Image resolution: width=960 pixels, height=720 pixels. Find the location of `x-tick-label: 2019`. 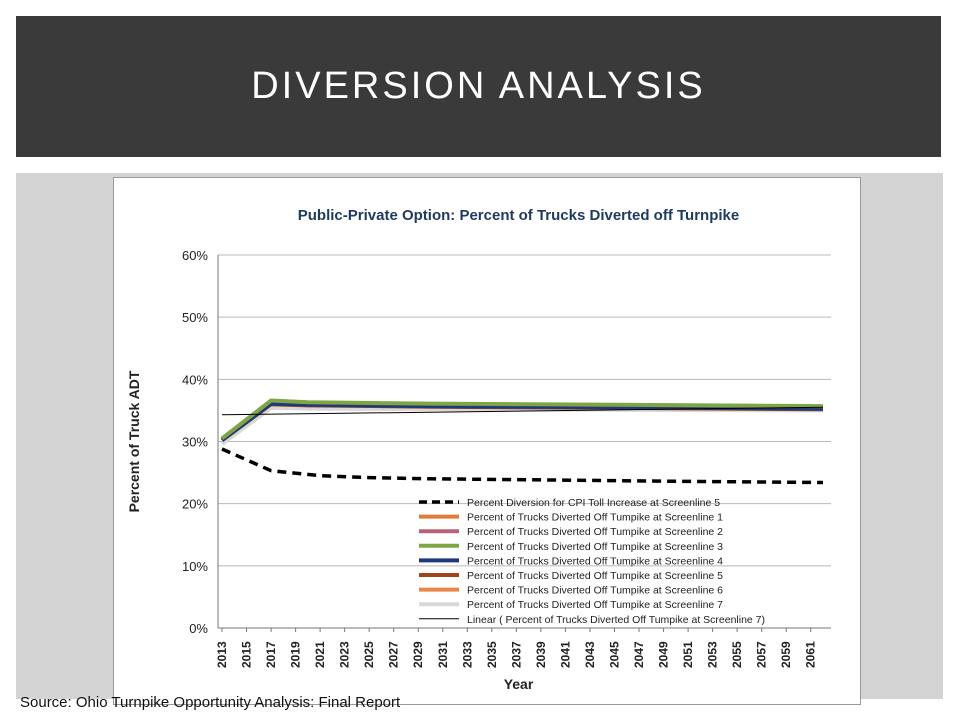

x-tick-label: 2019 is located at coordinates (296, 654).